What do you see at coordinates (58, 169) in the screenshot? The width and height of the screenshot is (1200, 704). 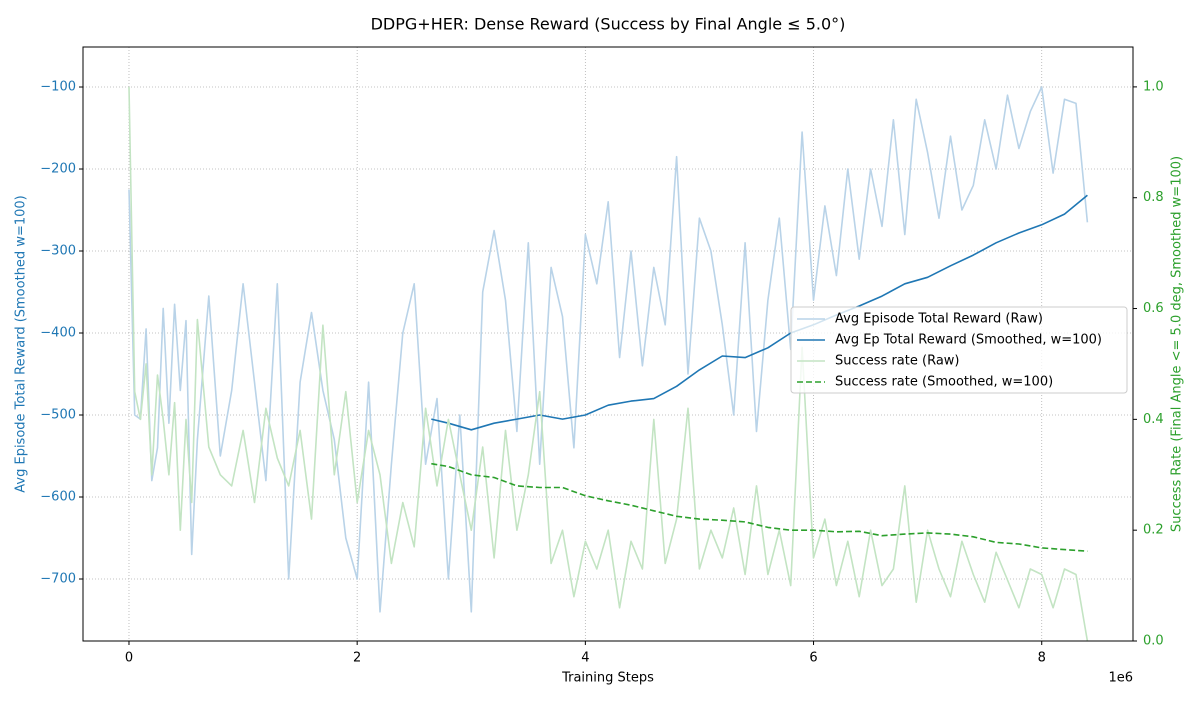 I see `y-tick-label: −200` at bounding box center [58, 169].